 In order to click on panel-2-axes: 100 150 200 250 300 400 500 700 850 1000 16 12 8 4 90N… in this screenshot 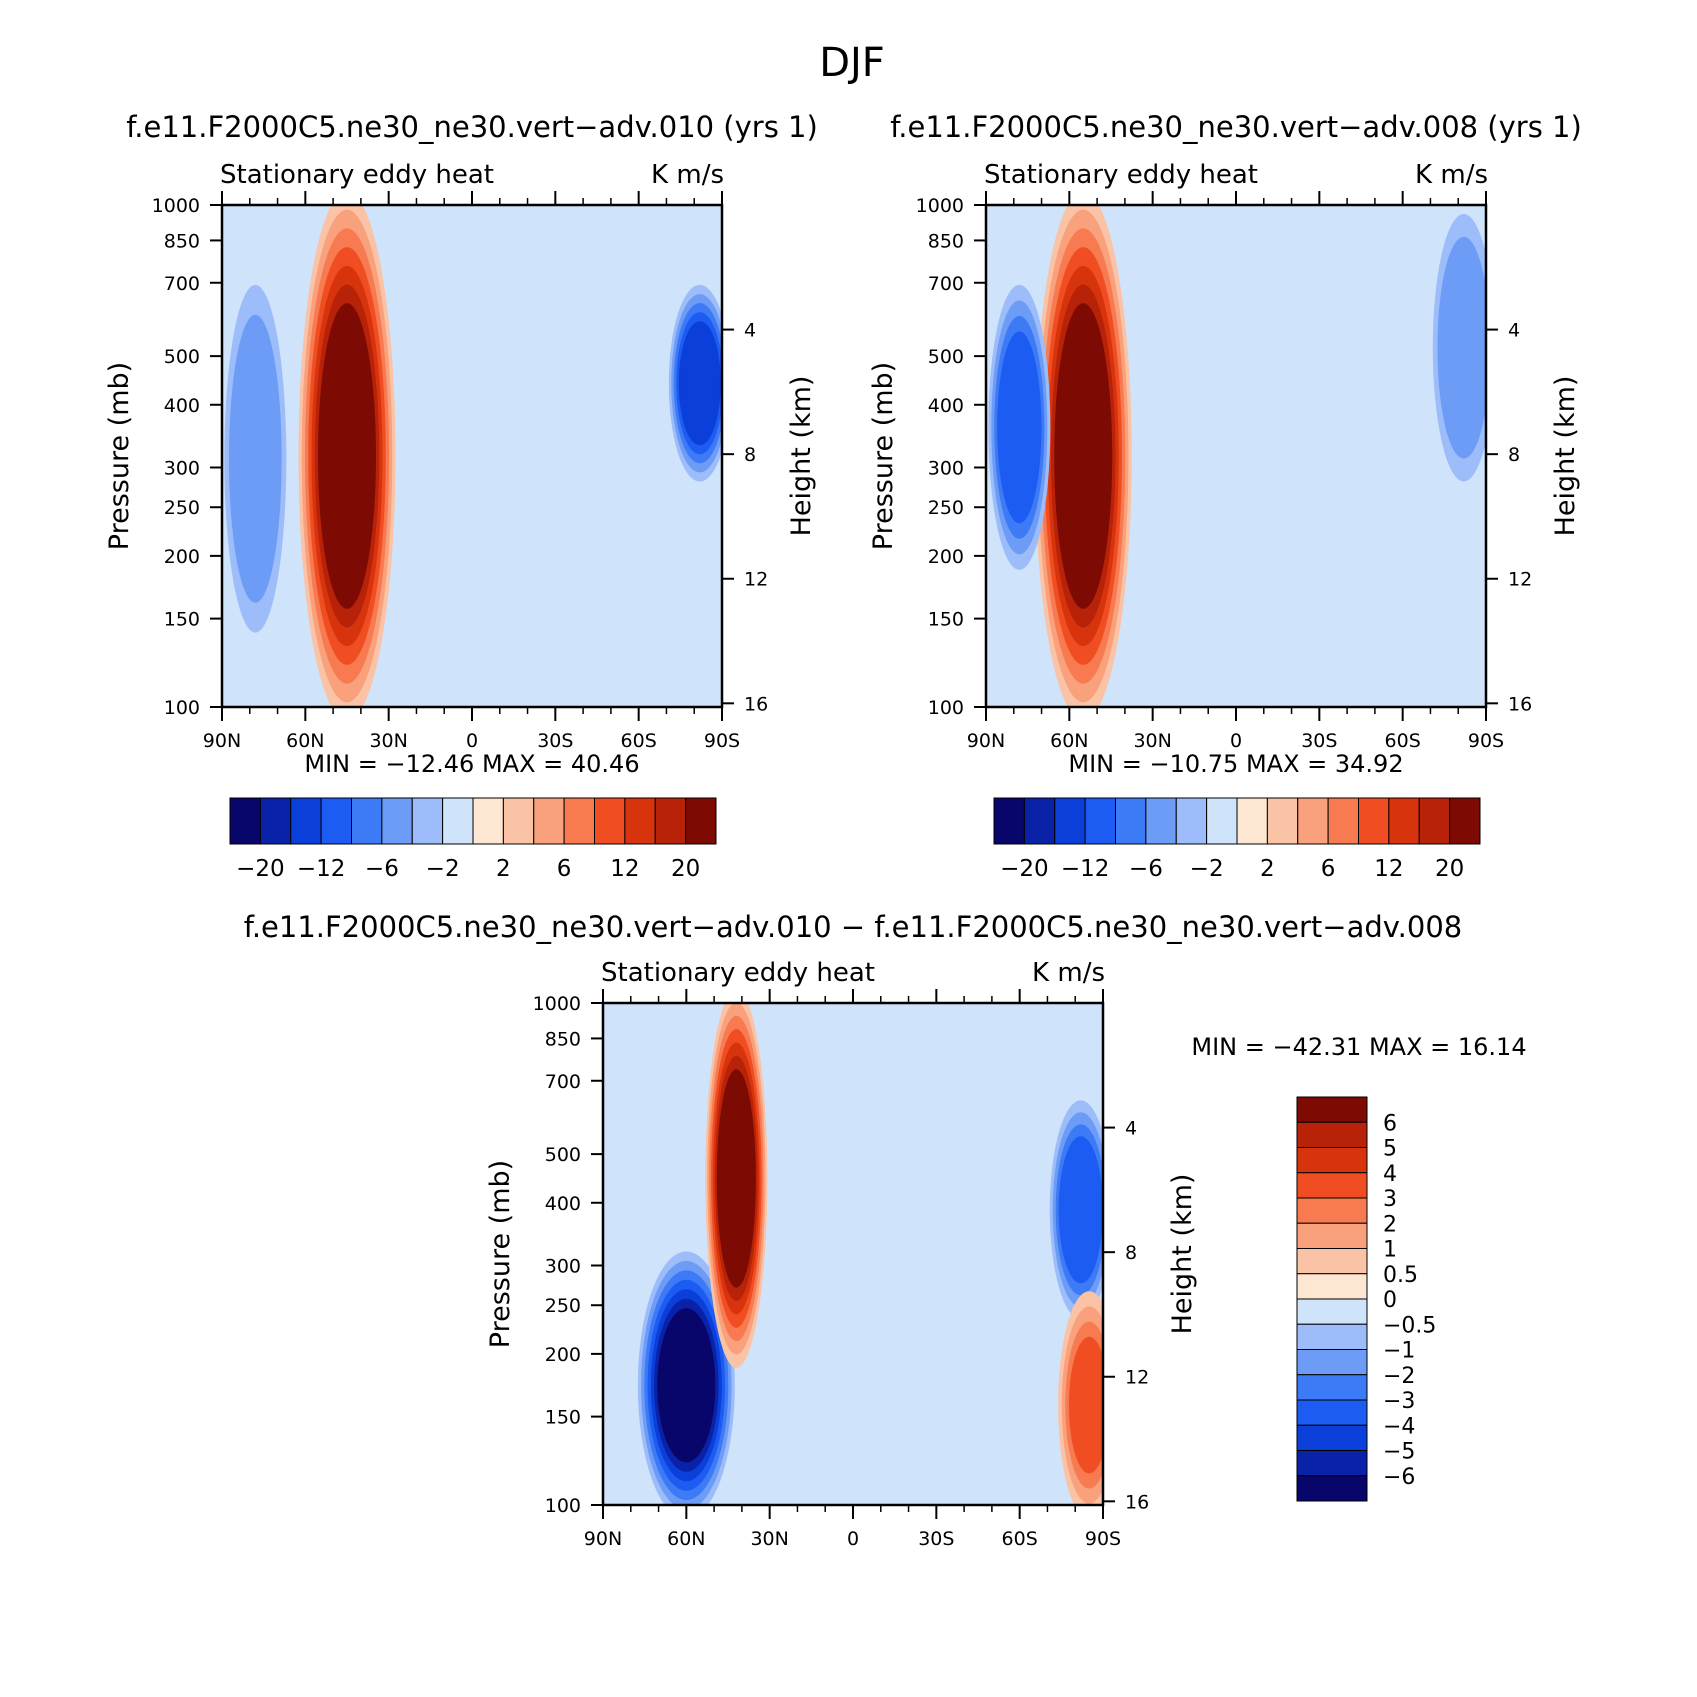, I will do `click(1224, 471)`.